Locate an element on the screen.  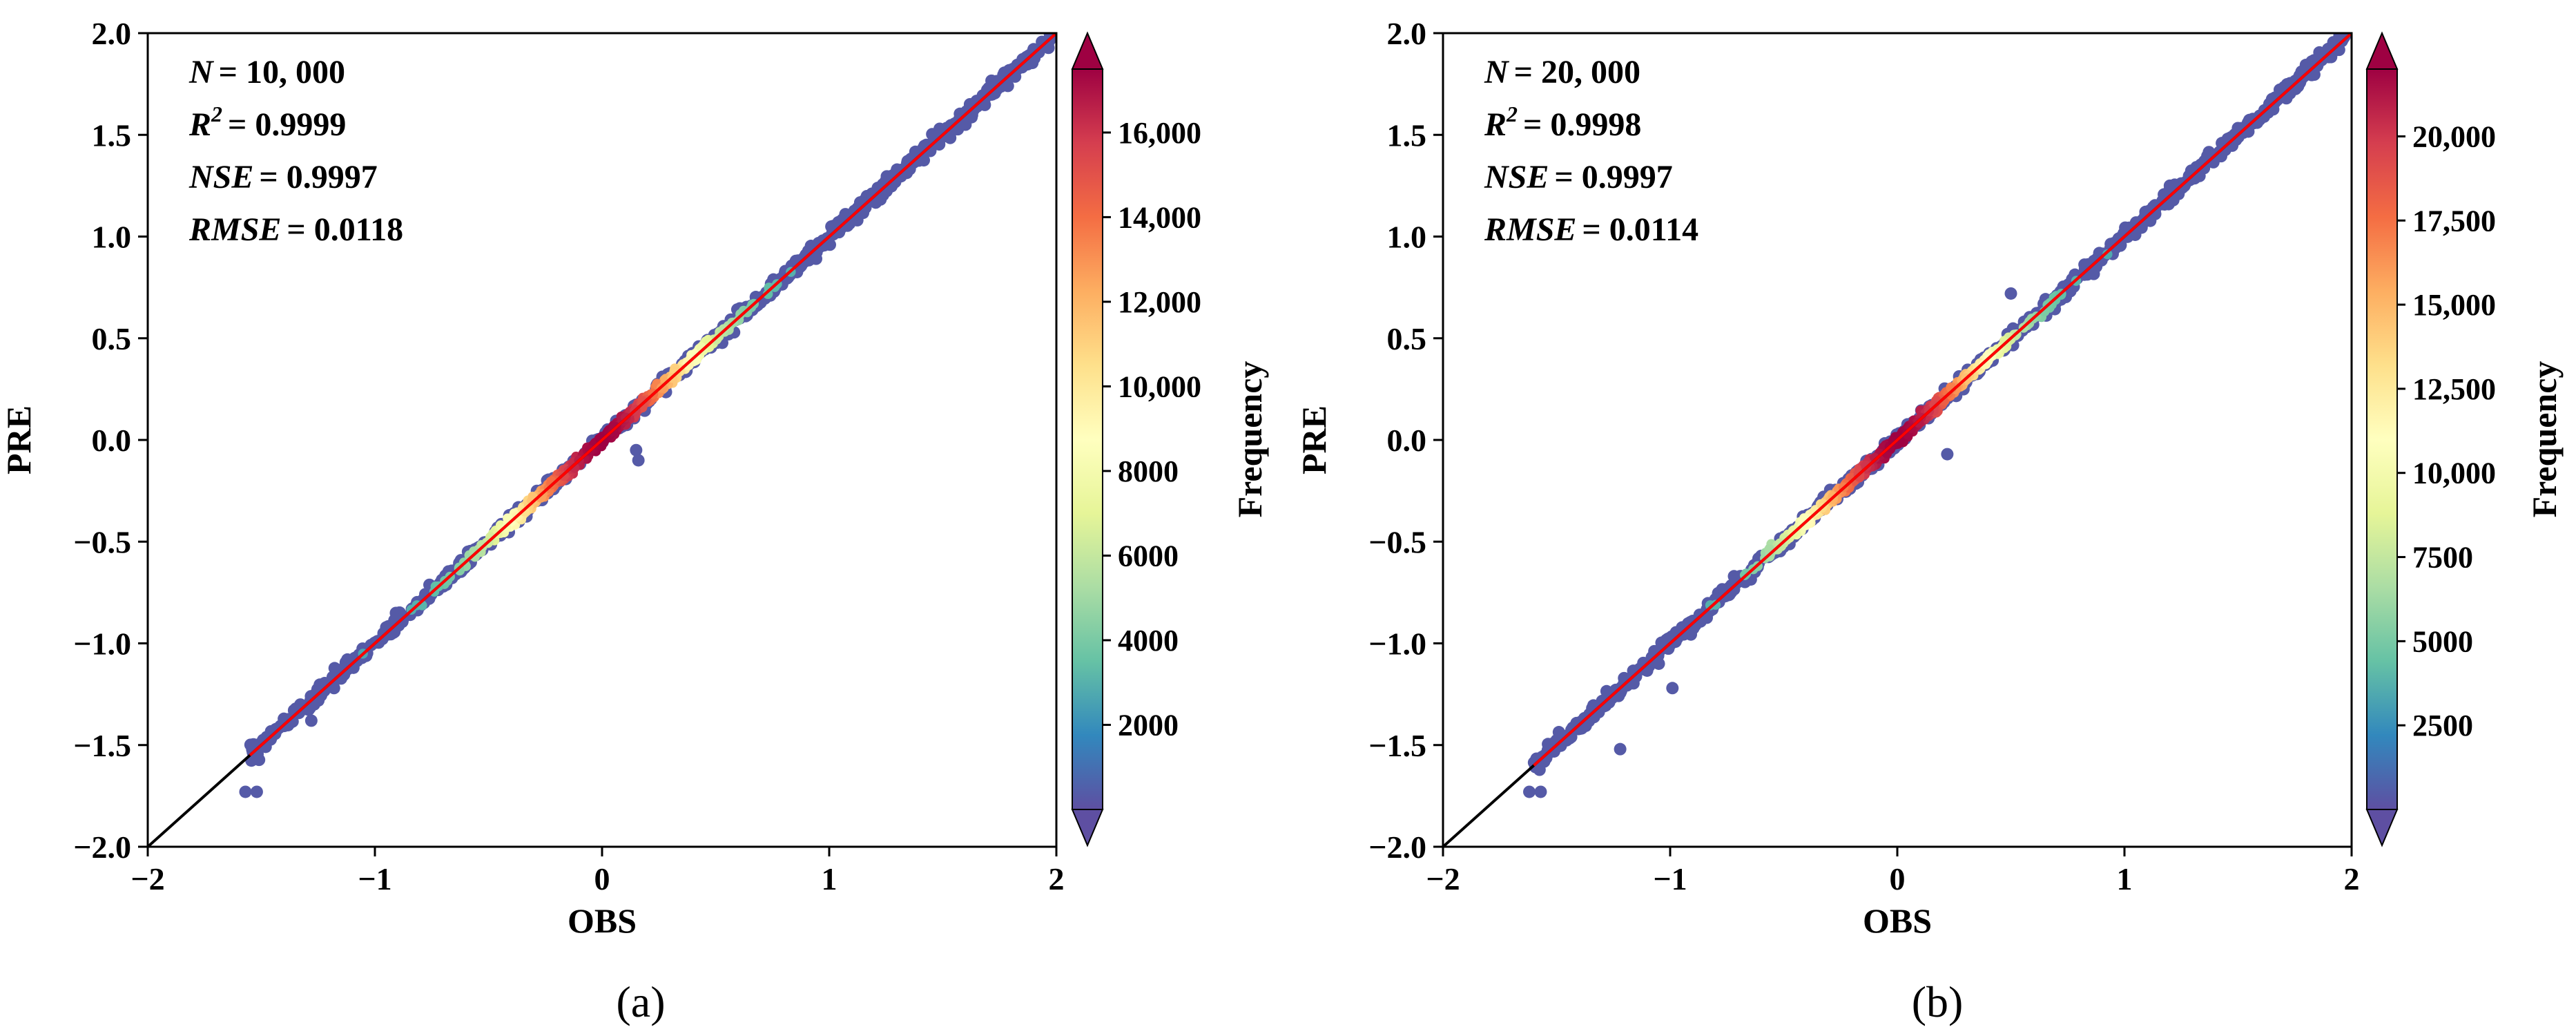
colorbar-tick-label: 20,000 is located at coordinates (2454, 136).